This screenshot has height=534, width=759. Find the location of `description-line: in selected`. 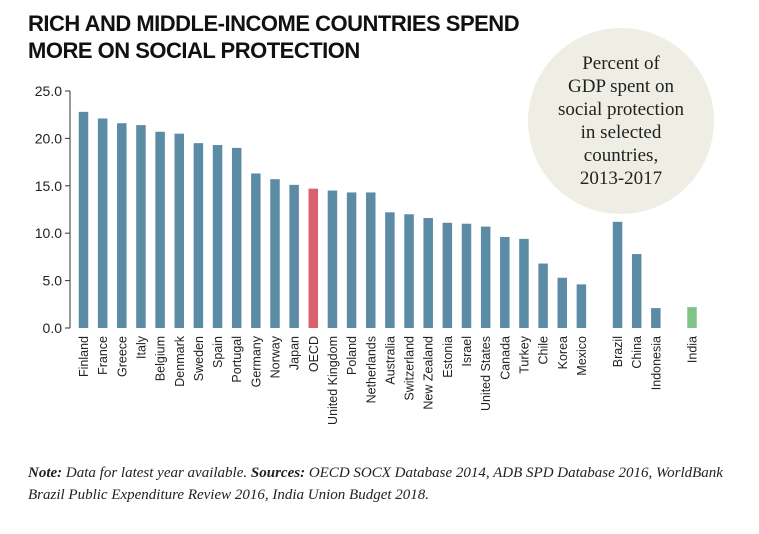

description-line: in selected is located at coordinates (621, 132).